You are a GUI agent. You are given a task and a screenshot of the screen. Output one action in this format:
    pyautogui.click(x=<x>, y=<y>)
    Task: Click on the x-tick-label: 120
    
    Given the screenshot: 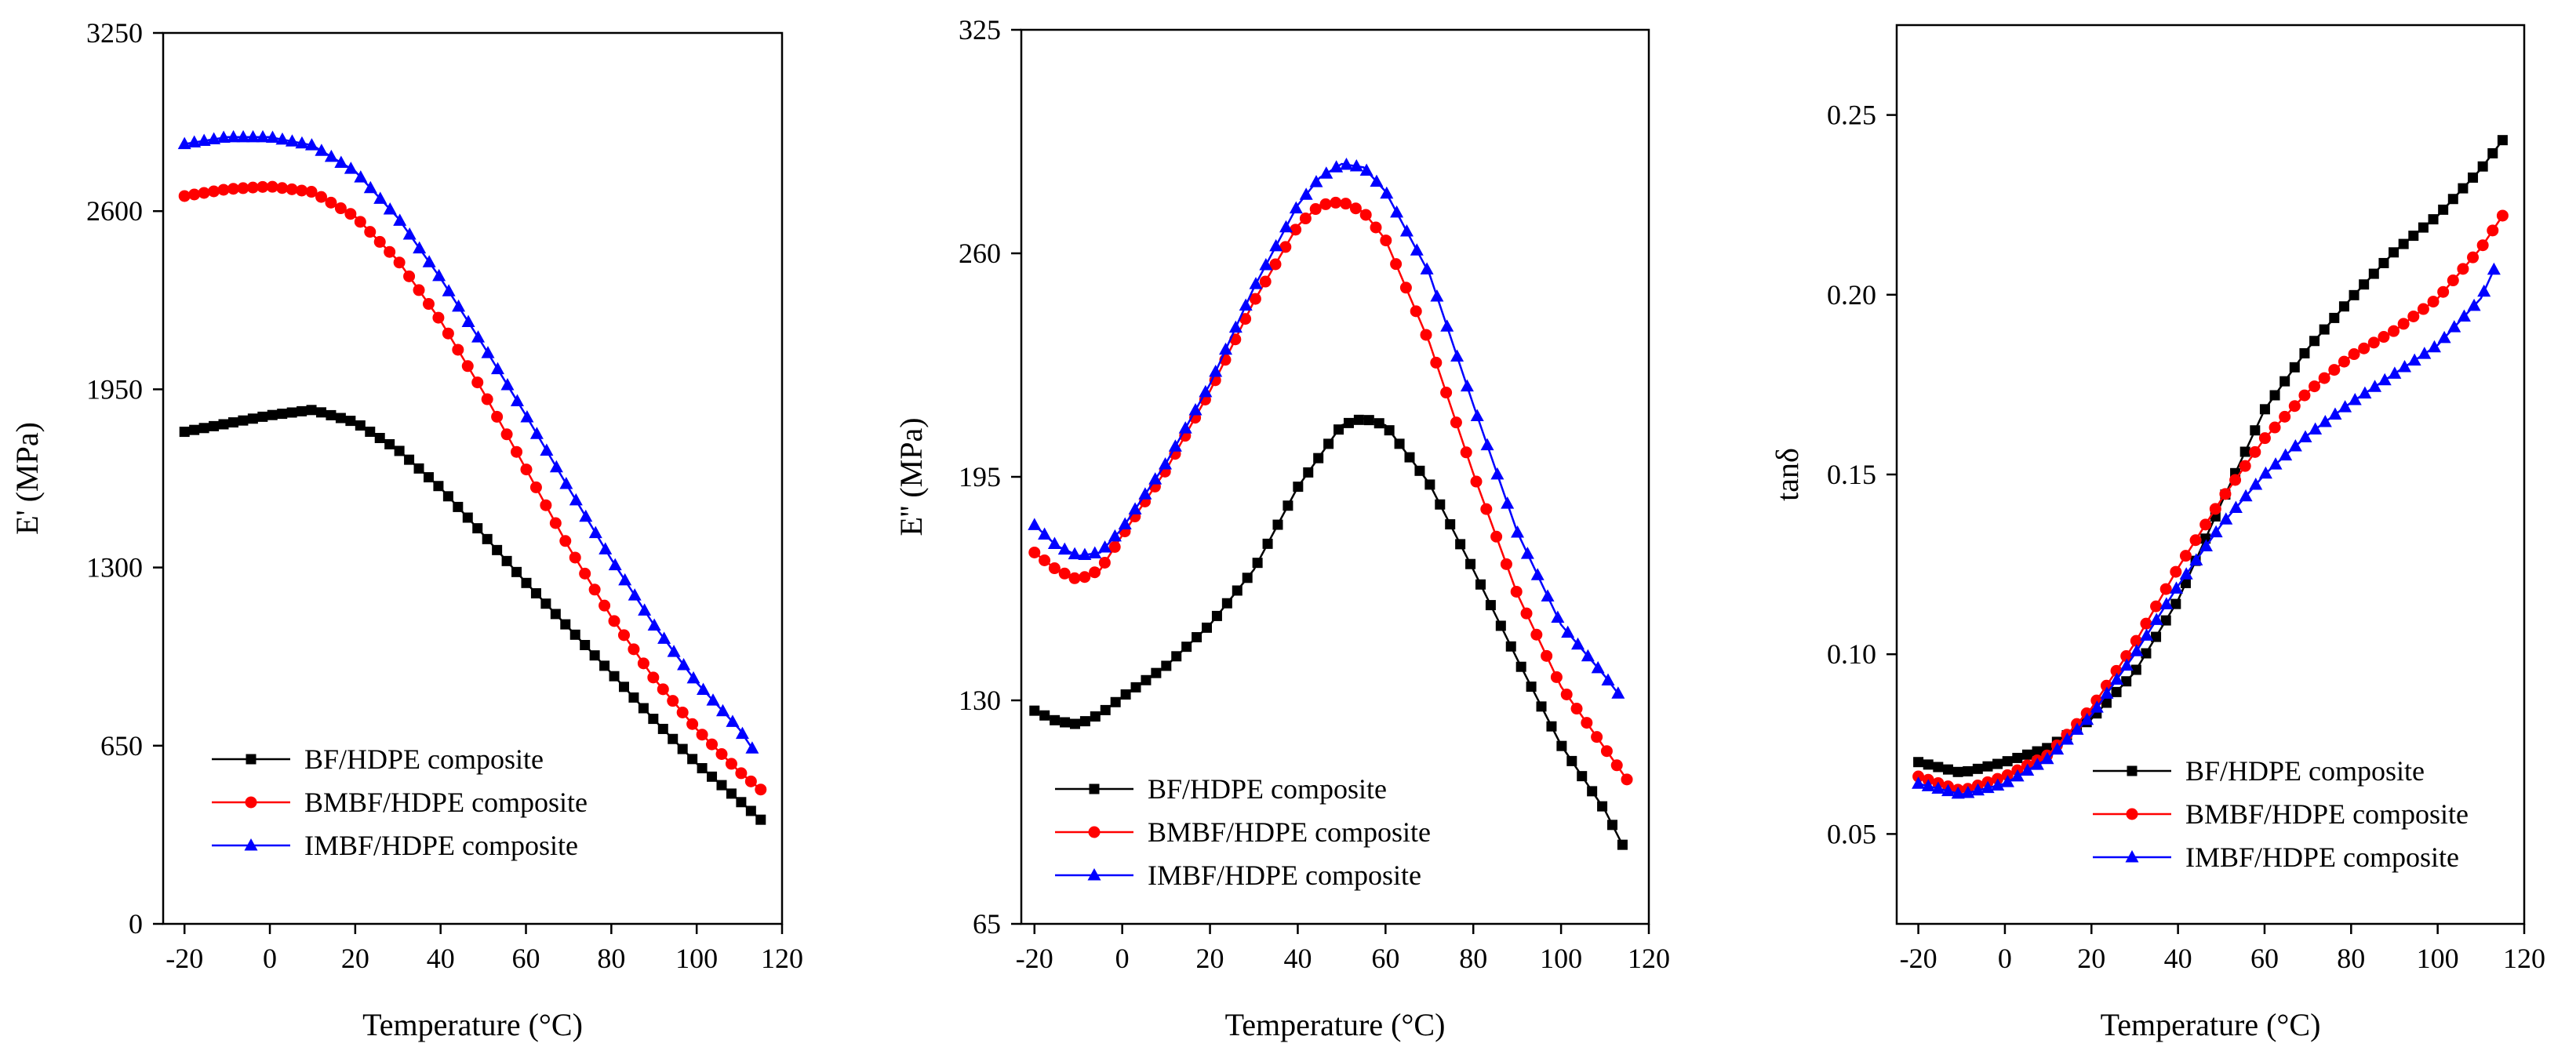 What is the action you would take?
    pyautogui.click(x=1649, y=958)
    